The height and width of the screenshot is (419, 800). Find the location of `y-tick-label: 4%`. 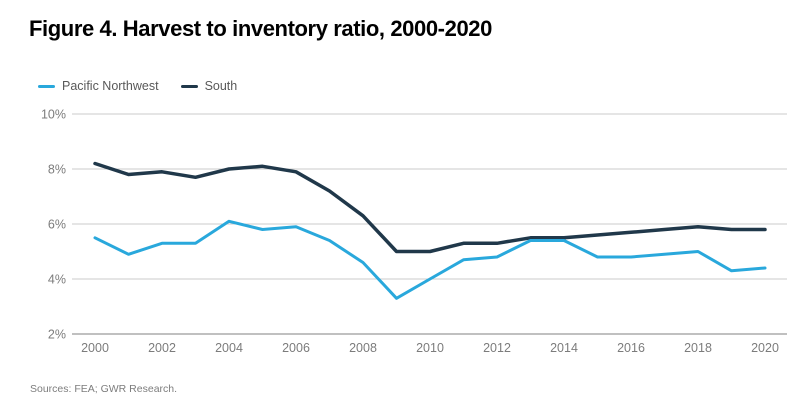

y-tick-label: 4% is located at coordinates (57, 280).